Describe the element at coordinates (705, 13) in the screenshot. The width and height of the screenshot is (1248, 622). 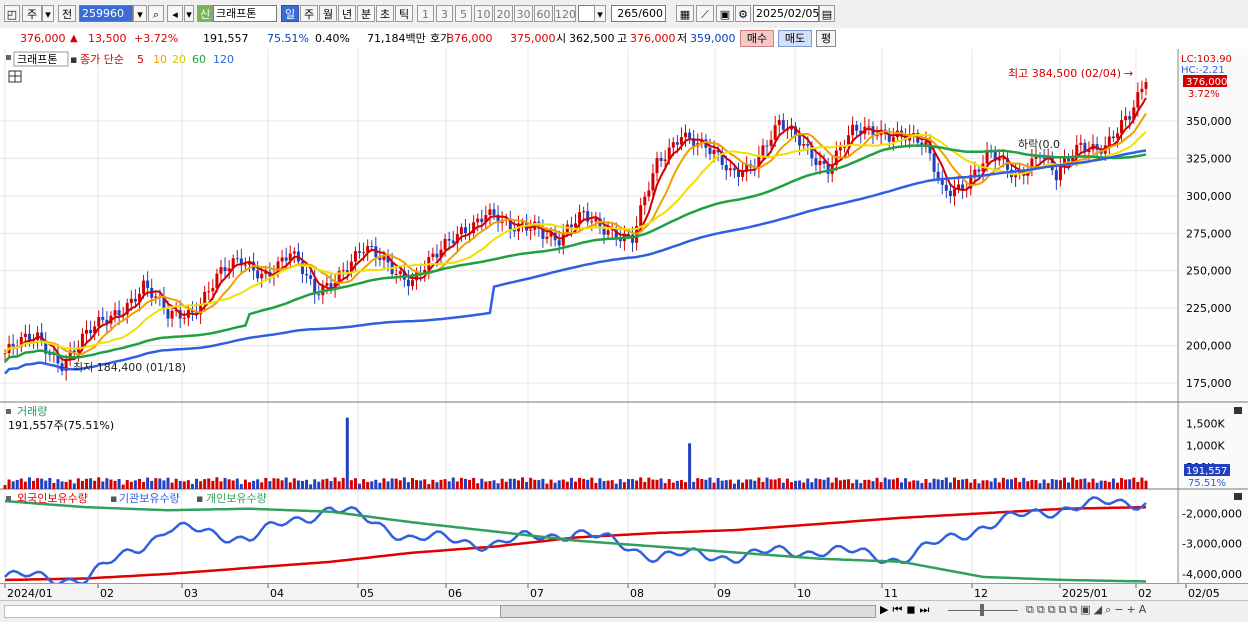
I see `draw-tool-icon: ⟋` at that location.